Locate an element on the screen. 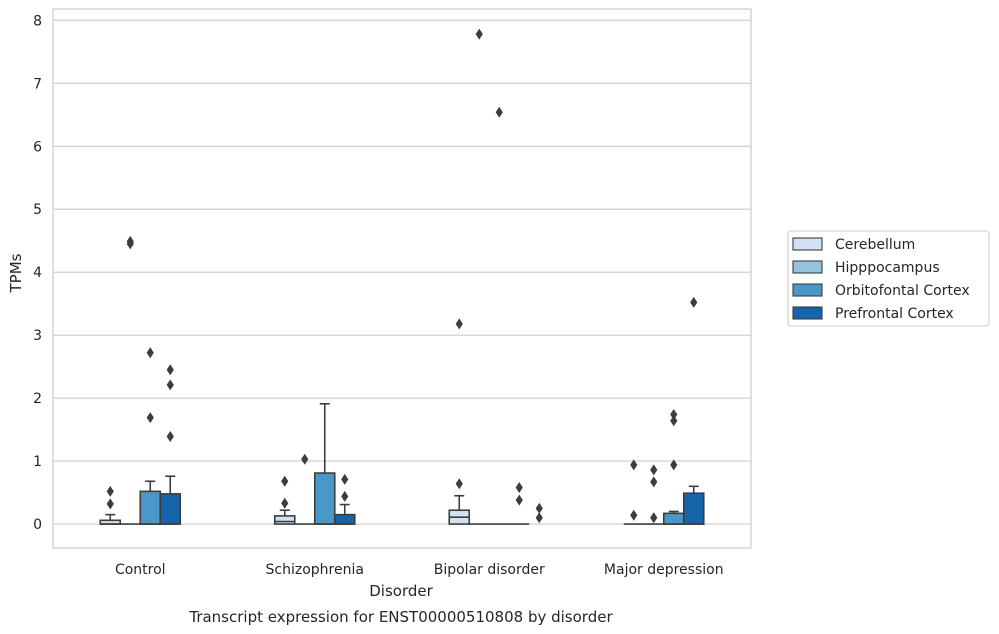 This screenshot has width=999, height=634. x-tick-label: Control is located at coordinates (140, 570).